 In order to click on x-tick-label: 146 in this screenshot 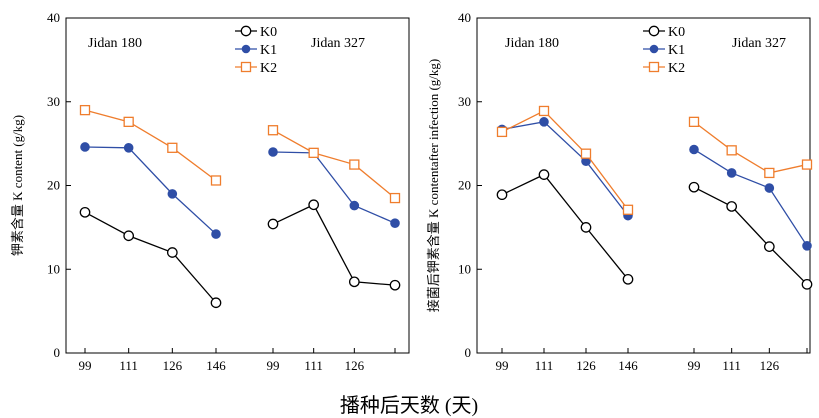, I will do `click(216, 365)`.